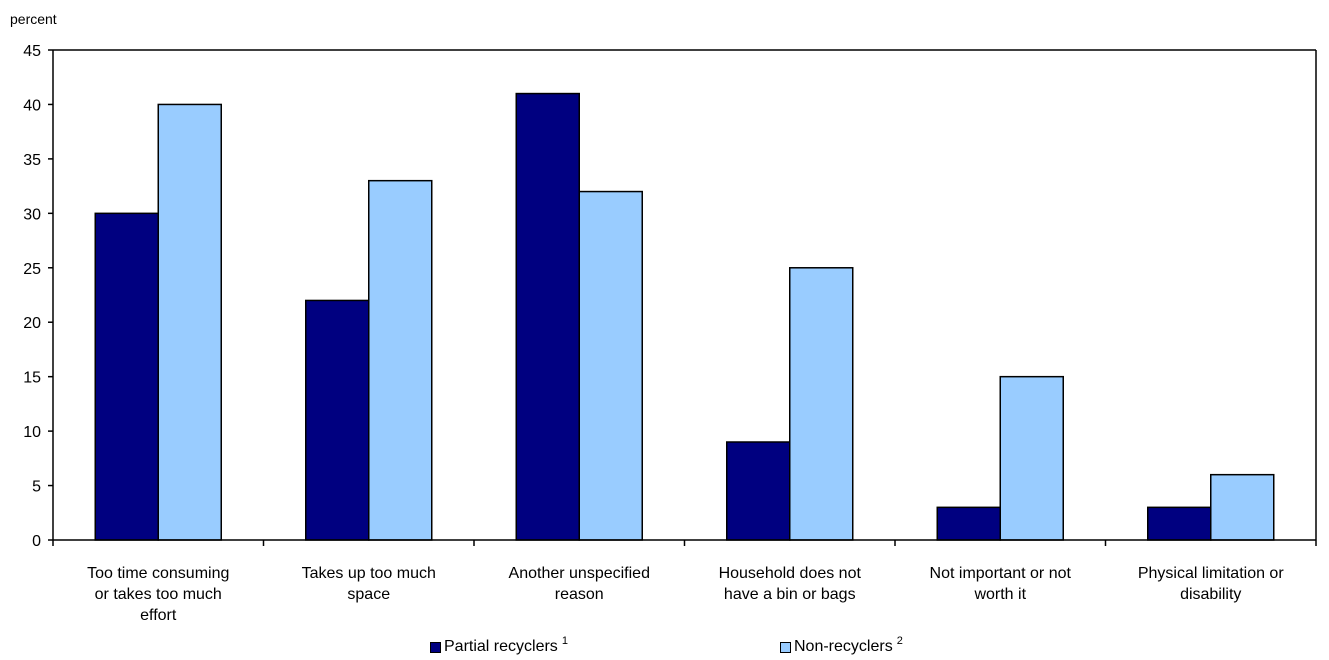 The height and width of the screenshot is (660, 1329). What do you see at coordinates (579, 573) in the screenshot?
I see `x-category-label: Another unspecified` at bounding box center [579, 573].